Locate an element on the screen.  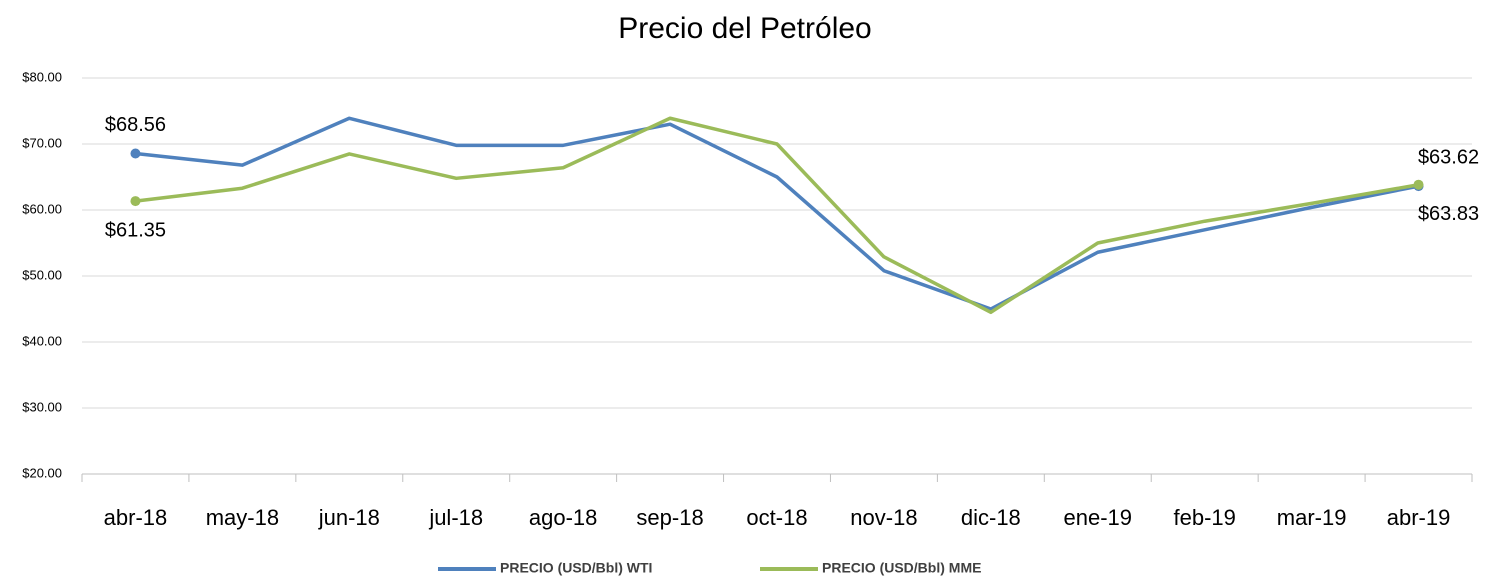
x-tick-label: ene-19 is located at coordinates (1098, 517).